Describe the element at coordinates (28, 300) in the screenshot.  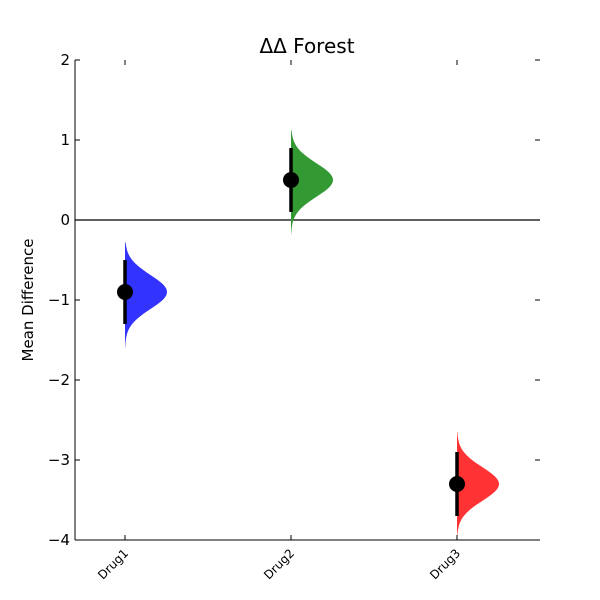
I see `y-axis-label: Mean Difference` at that location.